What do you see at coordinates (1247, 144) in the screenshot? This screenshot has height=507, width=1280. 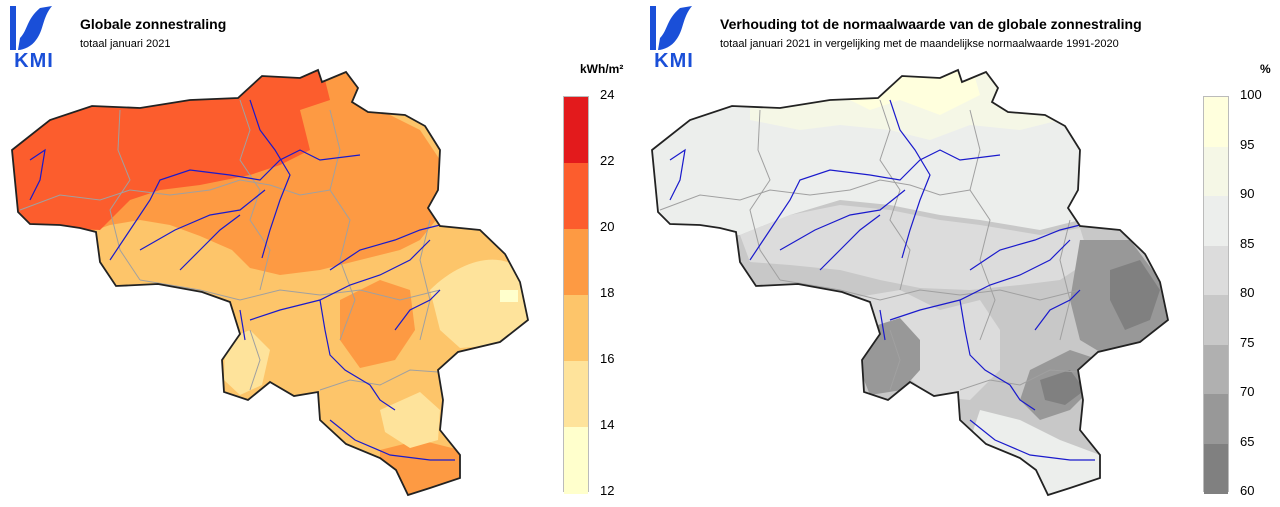 I see `legend-tick-label: 95` at bounding box center [1247, 144].